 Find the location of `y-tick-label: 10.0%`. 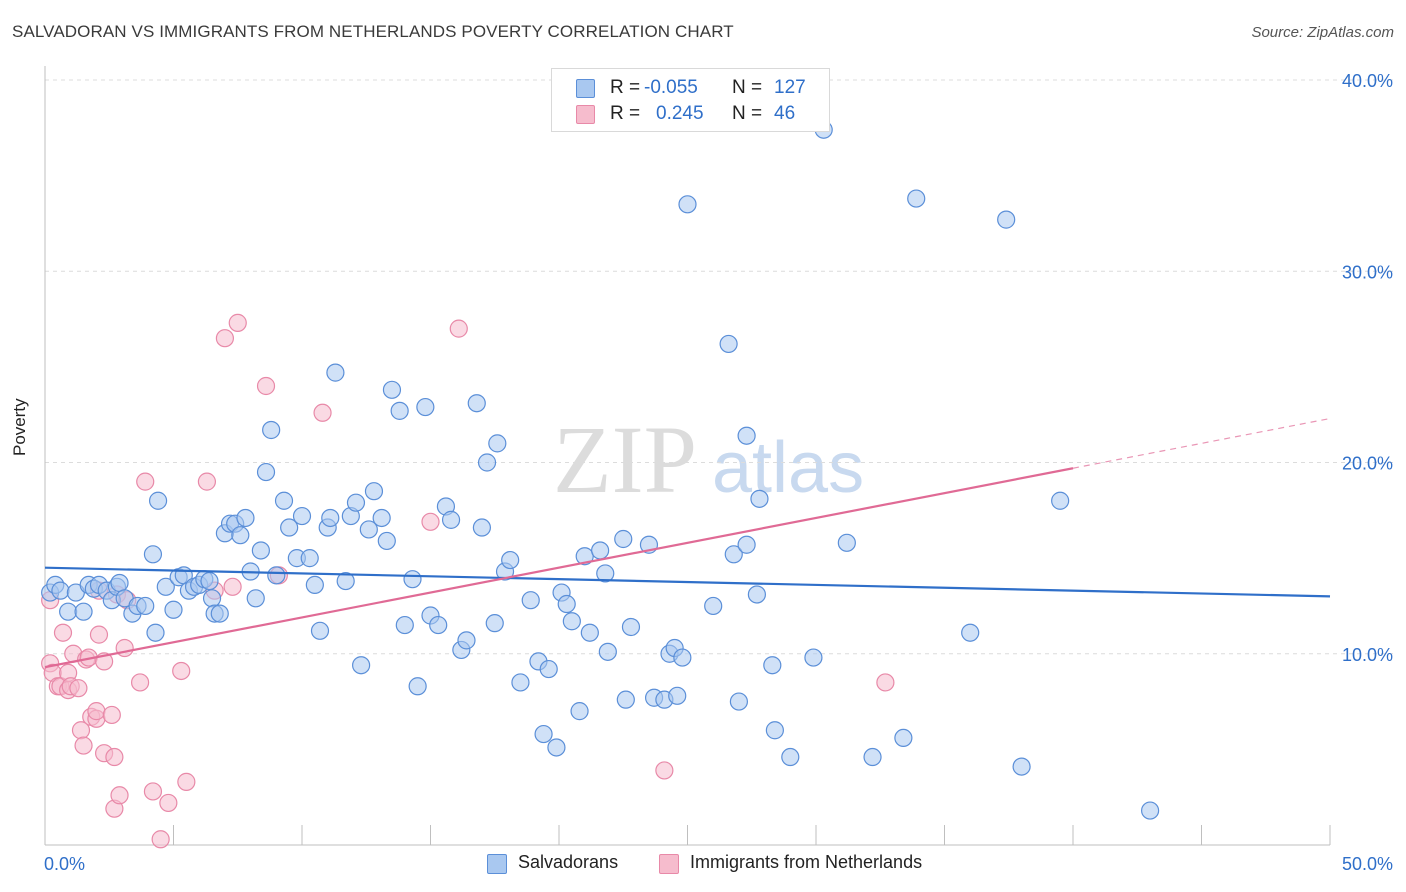

y-tick-label: 10.0% is located at coordinates (1367, 655).